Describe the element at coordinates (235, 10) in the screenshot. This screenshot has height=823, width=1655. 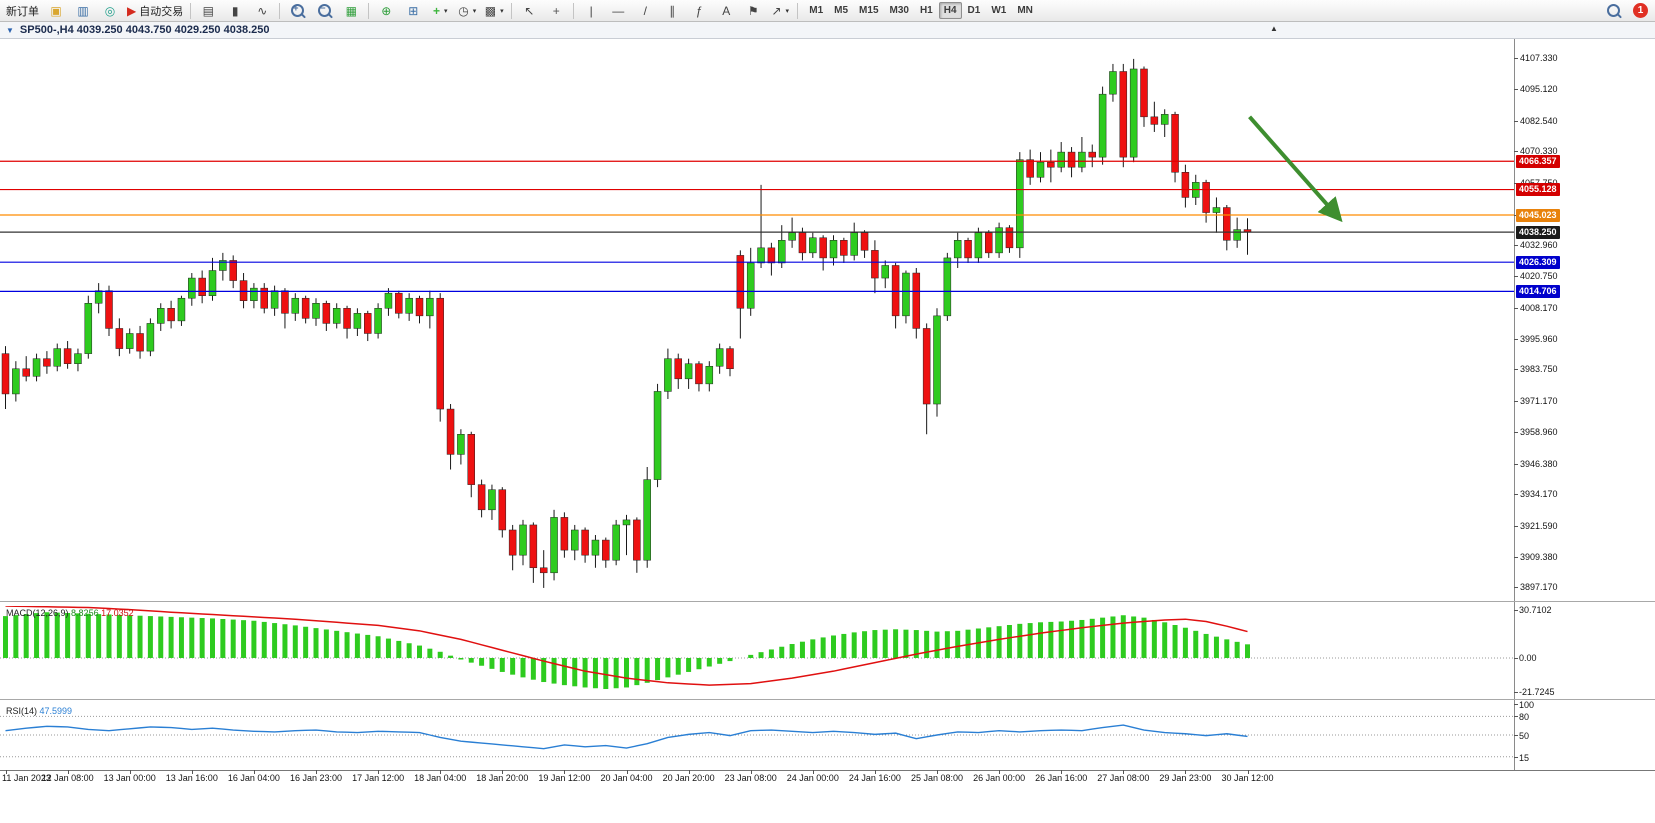
I see `candlestick-chart-button: ▮` at that location.